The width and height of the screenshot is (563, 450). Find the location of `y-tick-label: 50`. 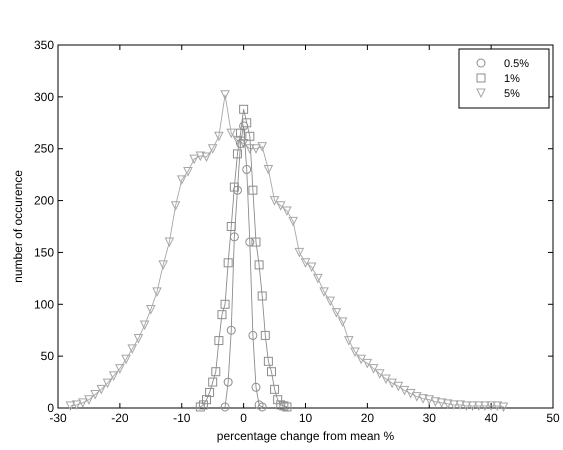

y-tick-label: 50 is located at coordinates (47, 356).